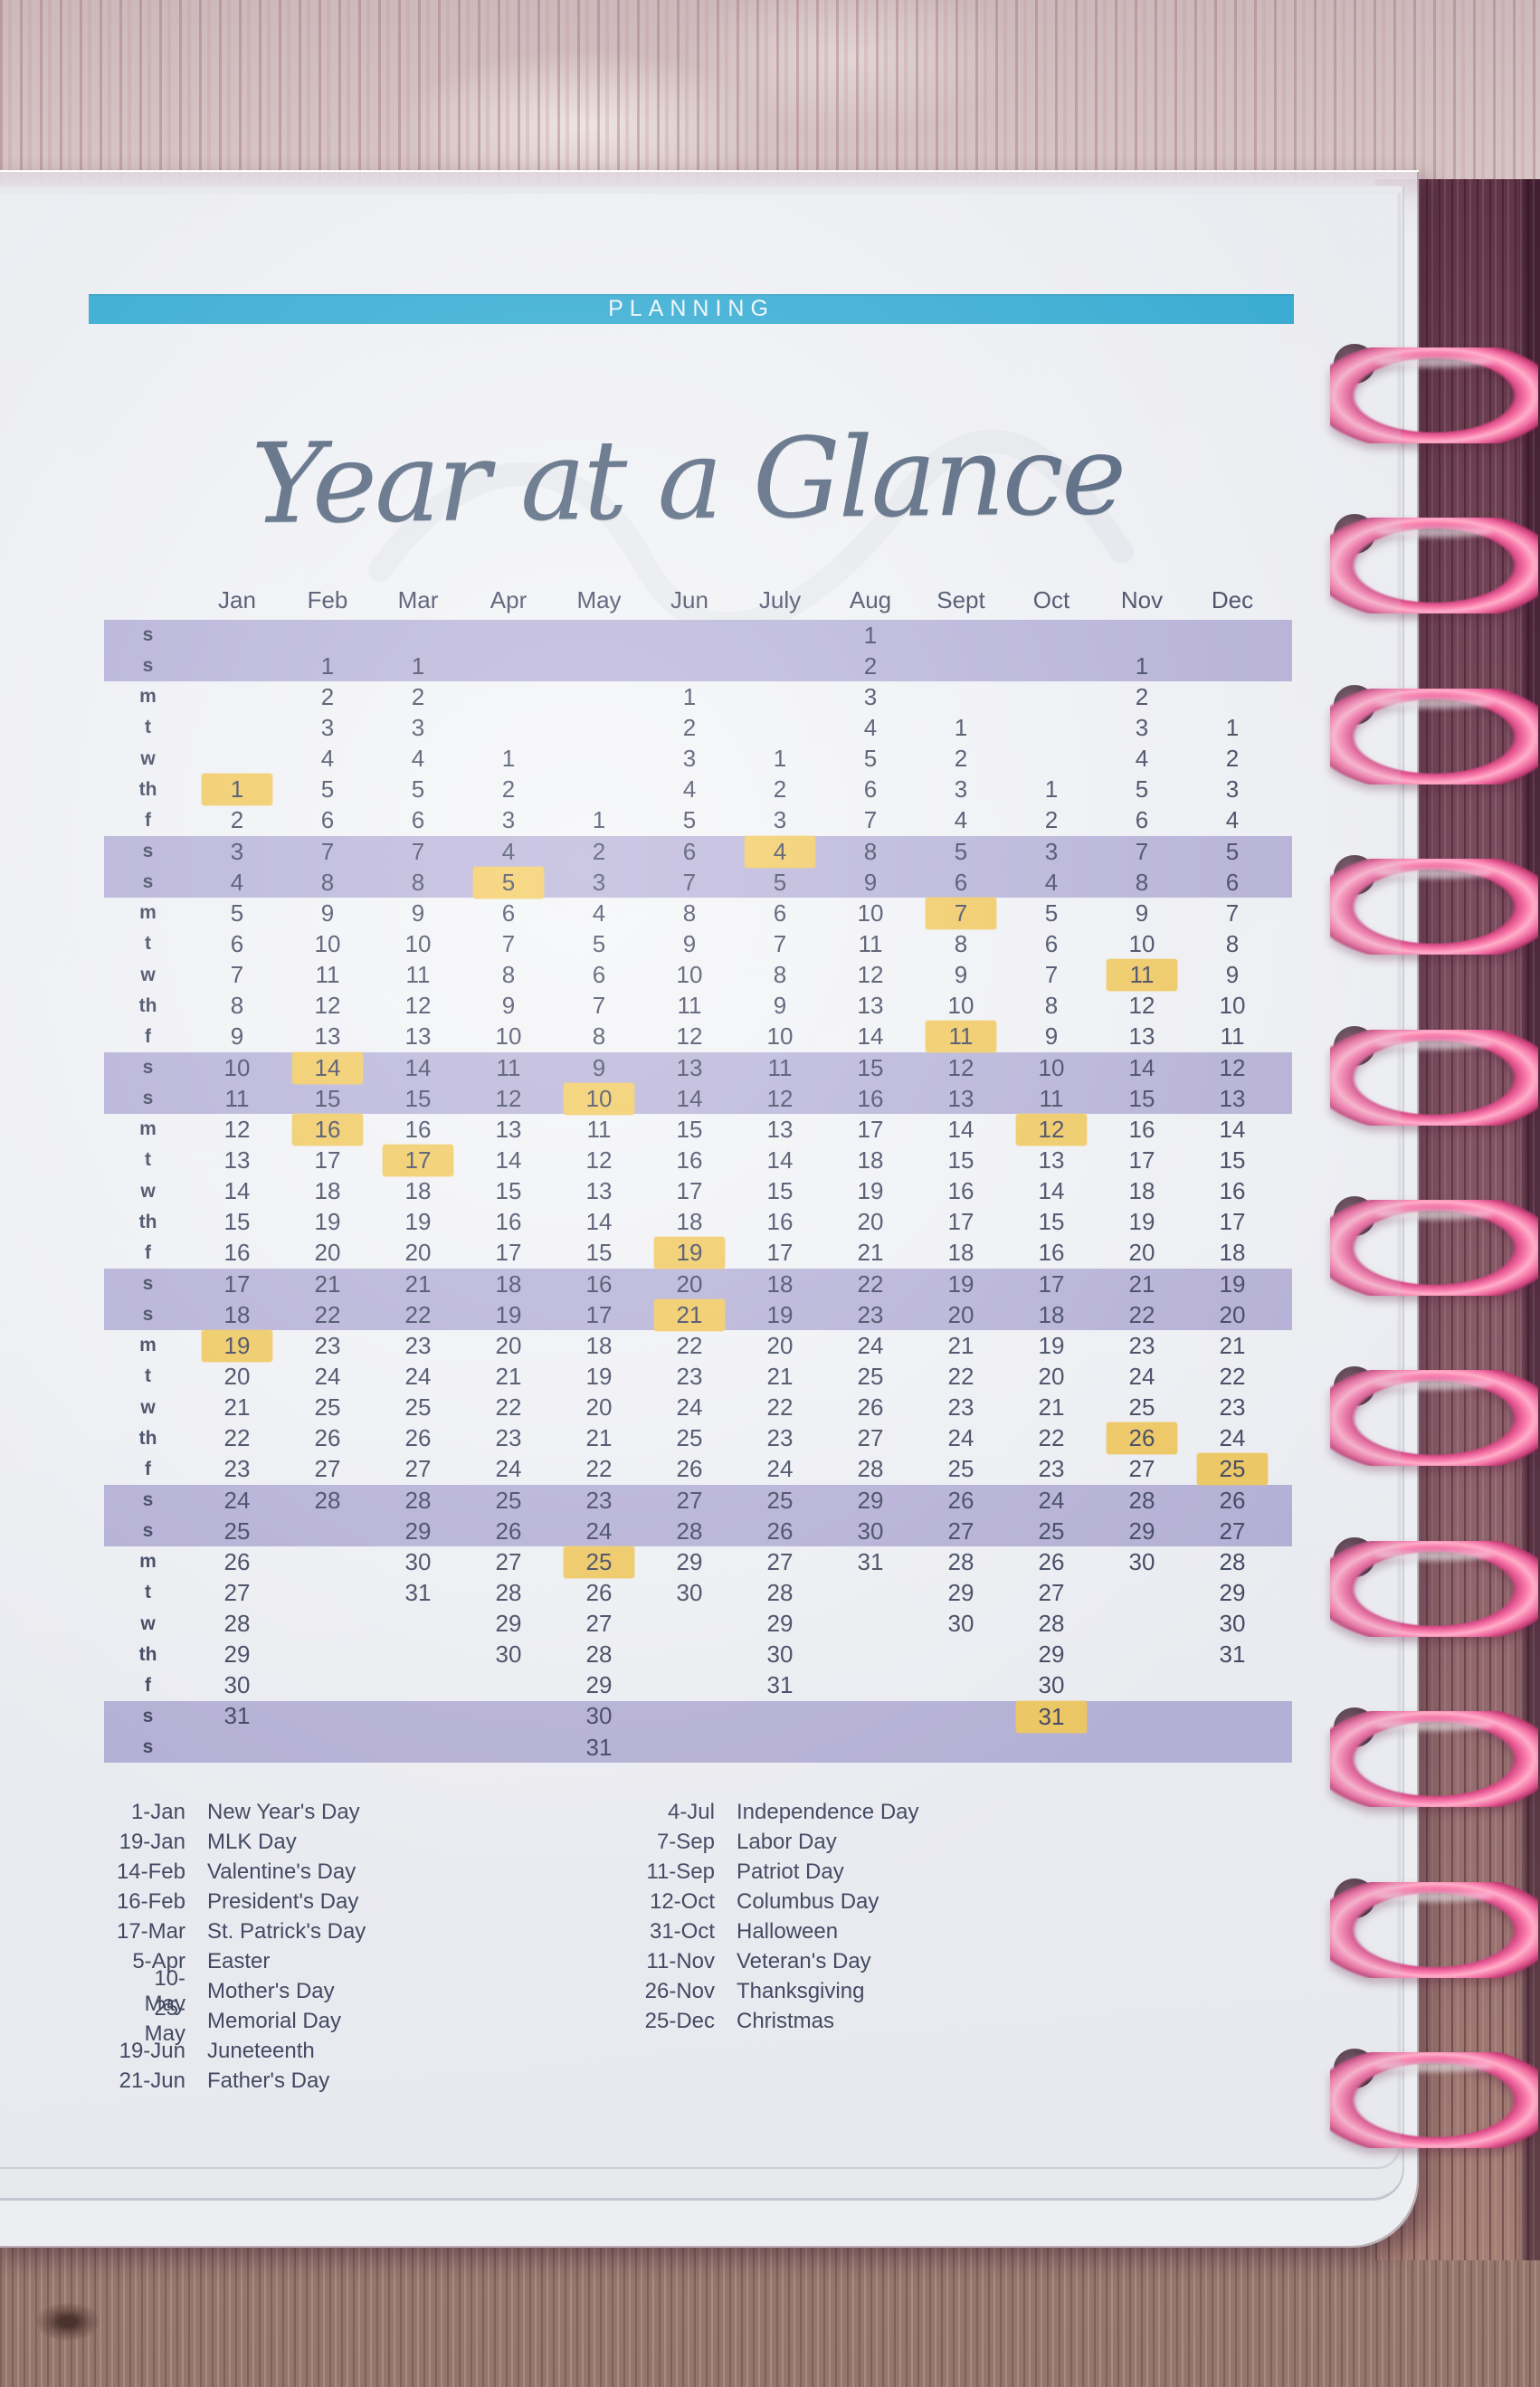 This screenshot has height=2387, width=1540. What do you see at coordinates (828, 1811) in the screenshot?
I see `holiday-name: Independence Day` at bounding box center [828, 1811].